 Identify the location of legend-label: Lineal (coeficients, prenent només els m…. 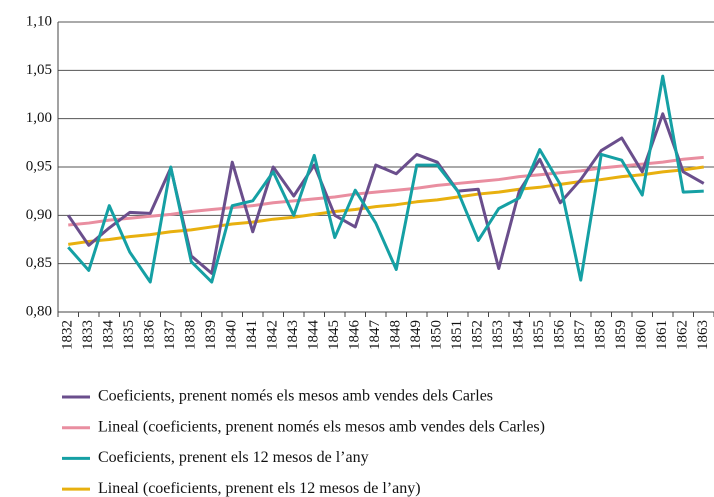
(321, 426).